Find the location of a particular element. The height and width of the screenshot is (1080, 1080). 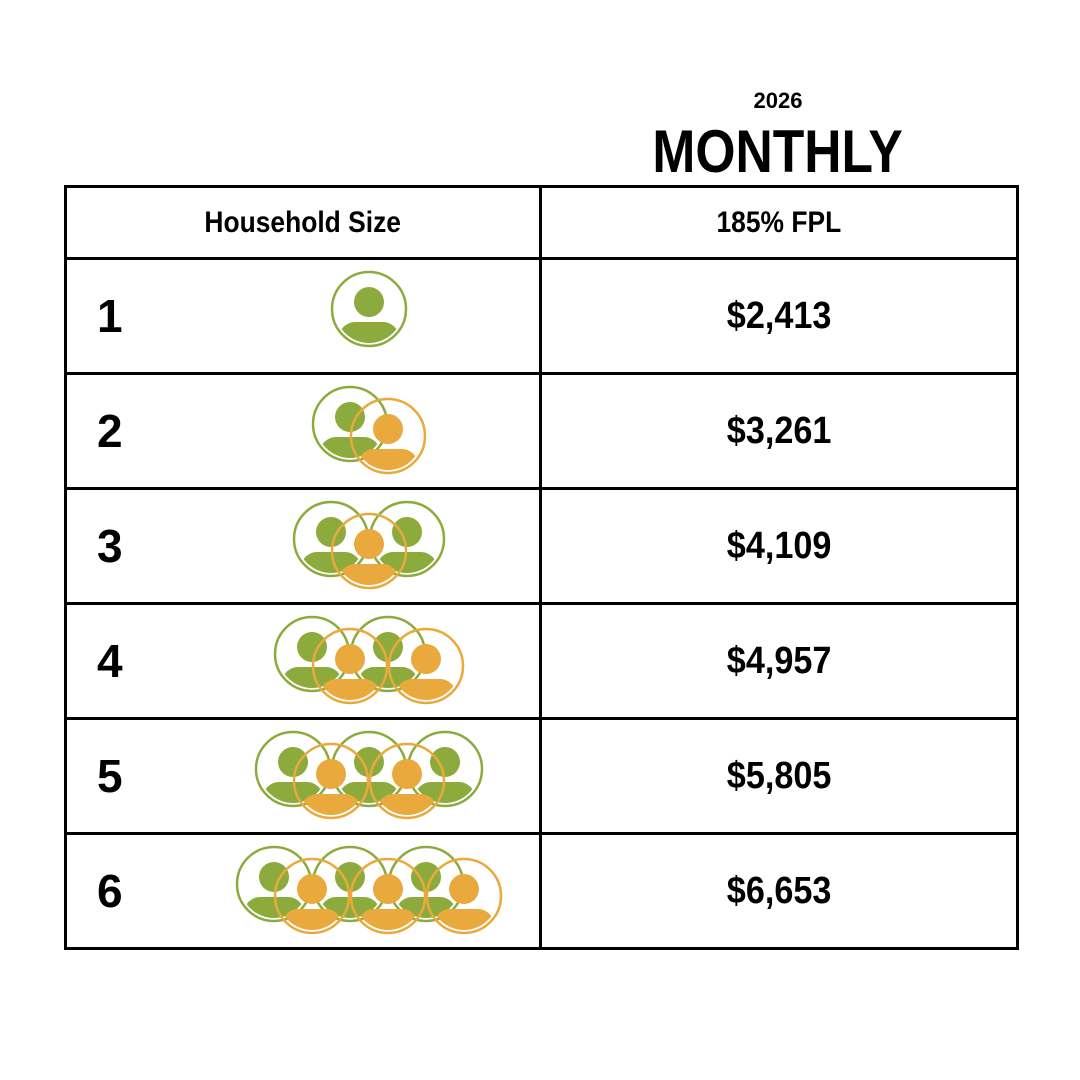

fpl-value: $6,653 is located at coordinates (779, 890).